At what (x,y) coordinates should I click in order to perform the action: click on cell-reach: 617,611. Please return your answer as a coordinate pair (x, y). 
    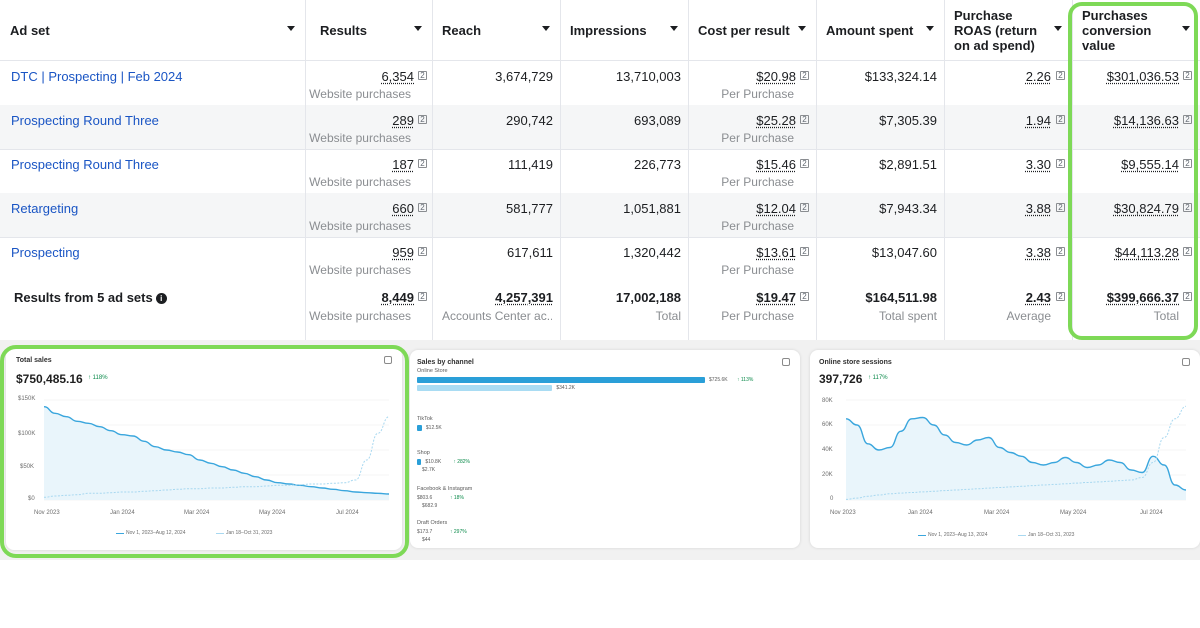
    Looking at the image, I should click on (529, 252).